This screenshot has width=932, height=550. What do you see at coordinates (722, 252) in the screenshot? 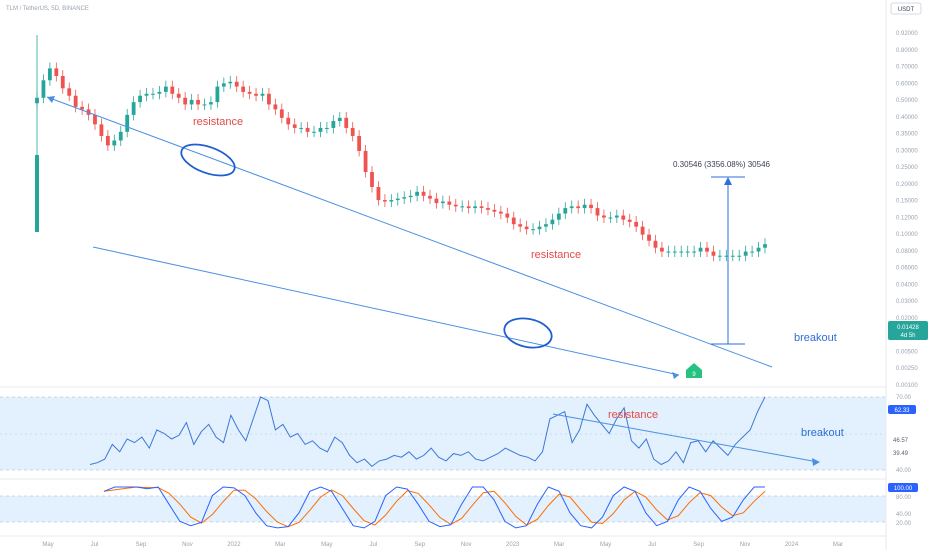
I see `measure-tool: 0.30546 (3356.08%) 30546` at bounding box center [722, 252].